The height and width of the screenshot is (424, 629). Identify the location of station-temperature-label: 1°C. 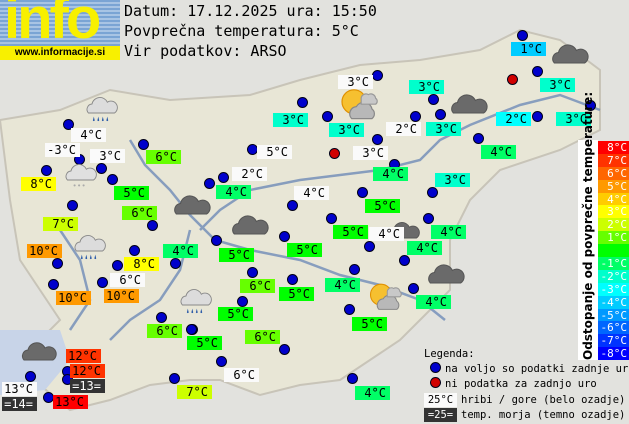
(528, 49).